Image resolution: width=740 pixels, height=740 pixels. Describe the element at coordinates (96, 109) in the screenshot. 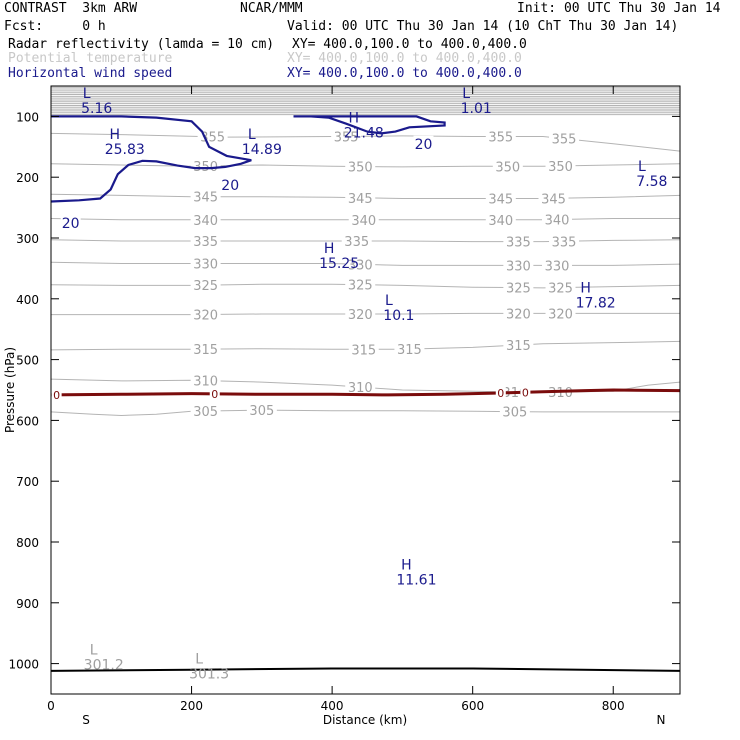

I see `wind-extremum-value: 5.16` at that location.